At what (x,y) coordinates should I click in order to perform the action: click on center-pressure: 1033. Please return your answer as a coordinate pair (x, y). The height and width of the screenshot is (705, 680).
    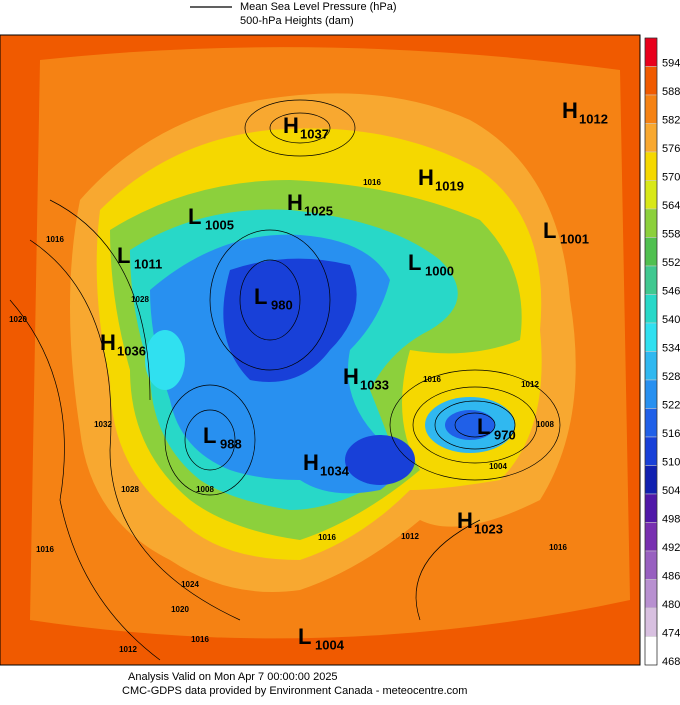
    Looking at the image, I should click on (374, 384).